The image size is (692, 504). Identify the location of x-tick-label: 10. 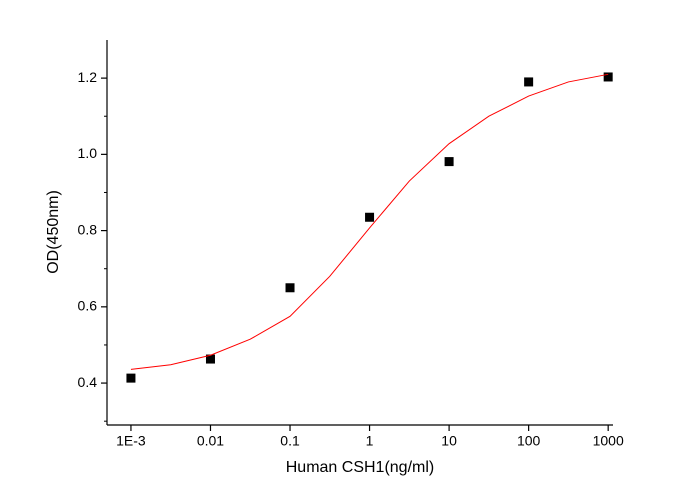
(449, 441).